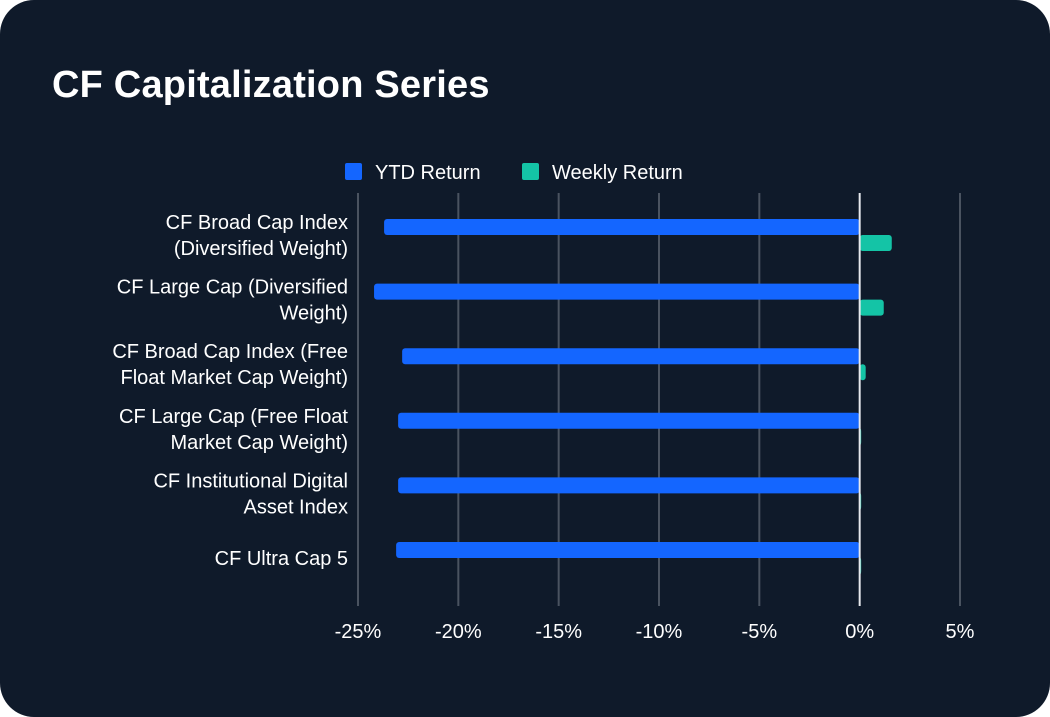 The height and width of the screenshot is (717, 1050). I want to click on x-tick-label: -5%, so click(760, 632).